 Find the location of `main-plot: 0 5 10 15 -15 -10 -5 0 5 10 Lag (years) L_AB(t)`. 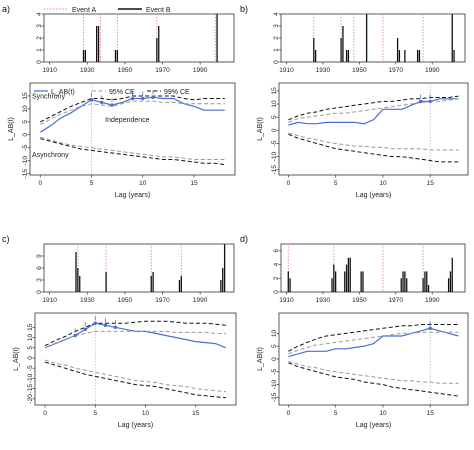

main-plot: 0 5 10 15 -15 -10 -5 0 5 10 Lag (years) L_AB(t) is located at coordinates (363, 370).